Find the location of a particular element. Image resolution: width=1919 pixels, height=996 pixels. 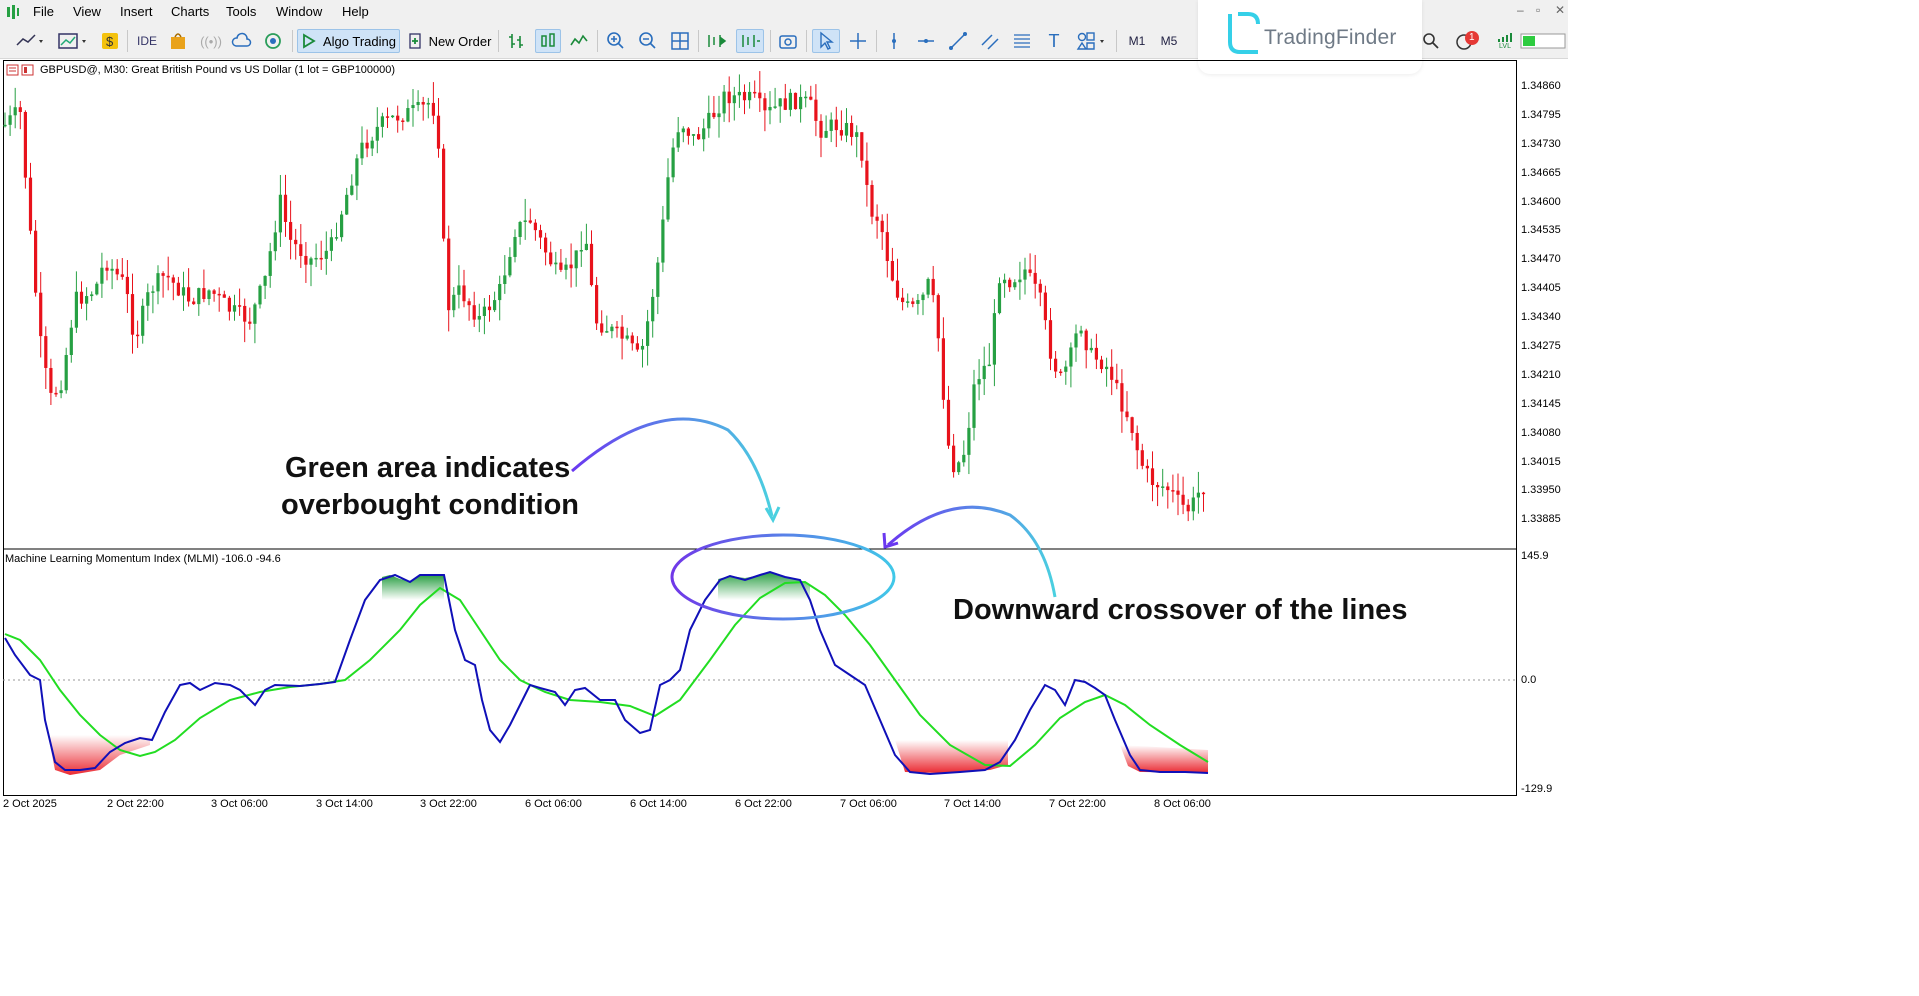

channel-icon is located at coordinates (990, 41).